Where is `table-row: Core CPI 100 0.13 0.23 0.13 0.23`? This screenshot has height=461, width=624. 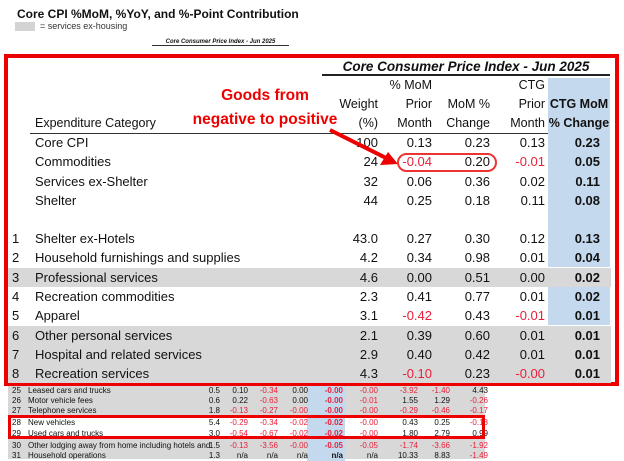
table-row: Core CPI 100 0.13 0.23 0.13 0.23 is located at coordinates (309, 142).